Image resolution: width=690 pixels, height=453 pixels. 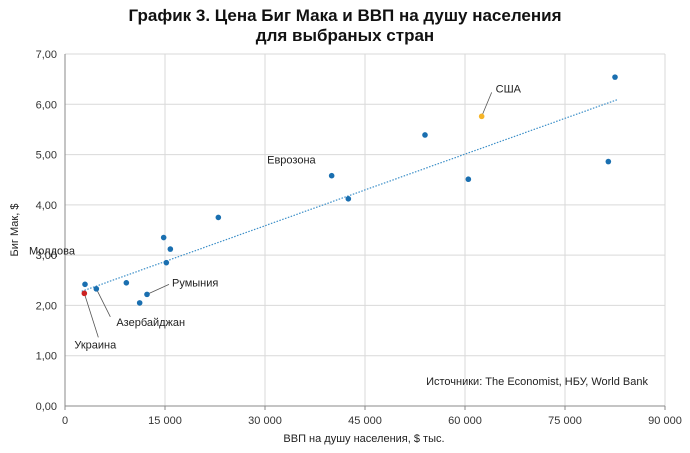 What do you see at coordinates (195, 283) in the screenshot?
I see `point-label: Румыния` at bounding box center [195, 283].